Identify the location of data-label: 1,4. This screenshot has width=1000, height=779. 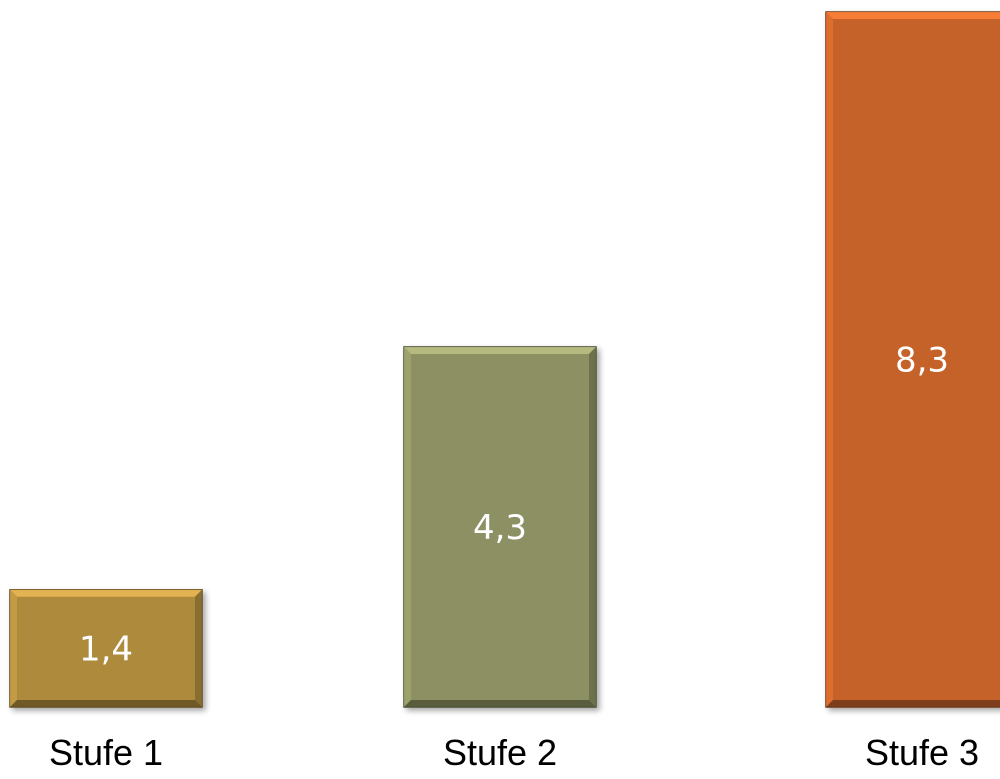
(106, 649).